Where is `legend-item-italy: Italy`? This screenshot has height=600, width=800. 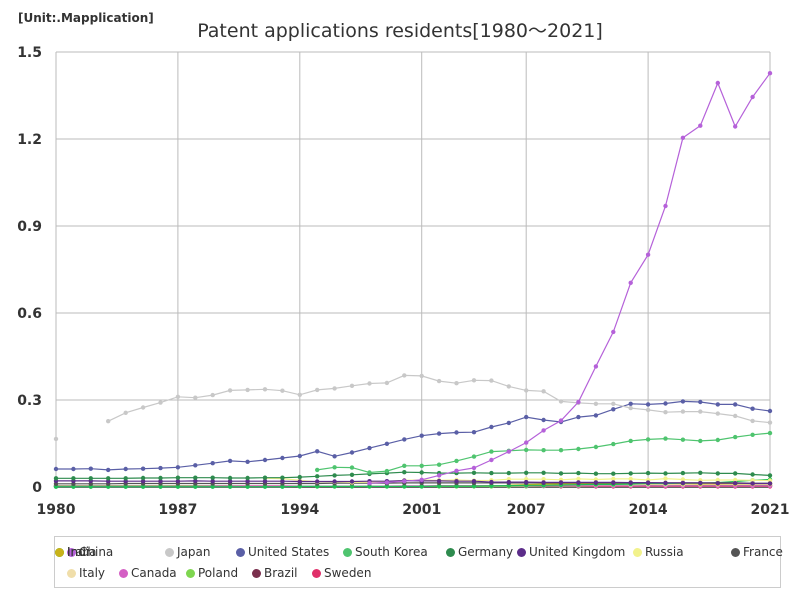 legend-item-italy: Italy is located at coordinates (86, 573).